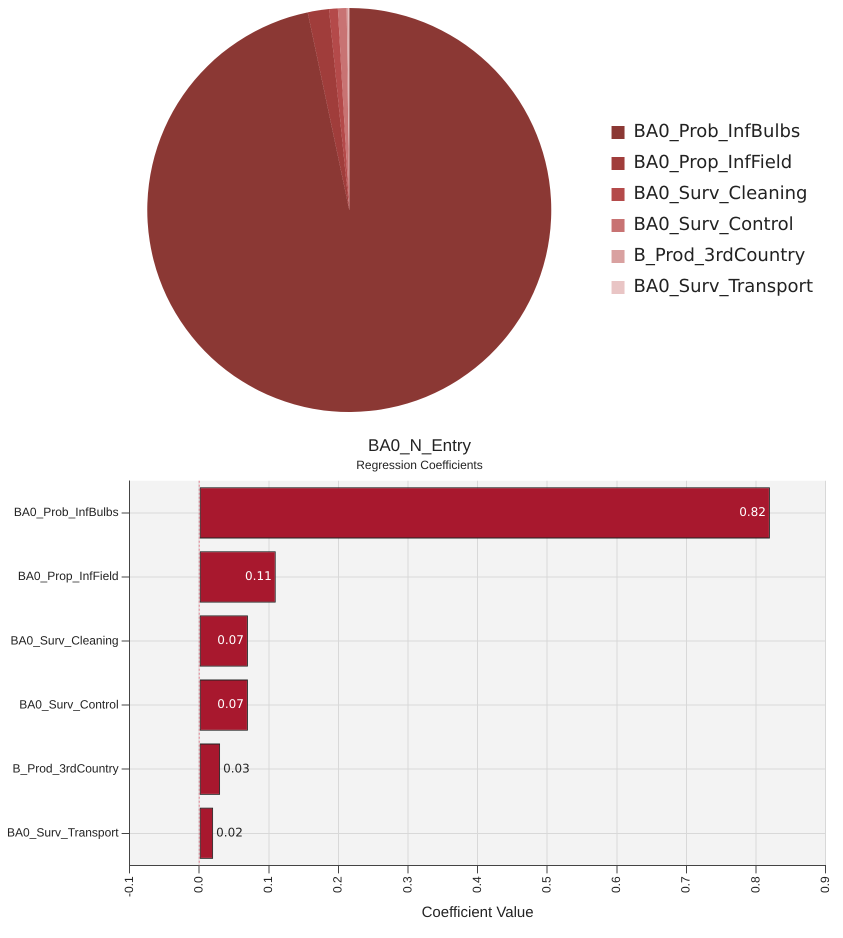 The width and height of the screenshot is (843, 938). I want to click on legend-label: B_Prod_3rdCountry, so click(720, 255).